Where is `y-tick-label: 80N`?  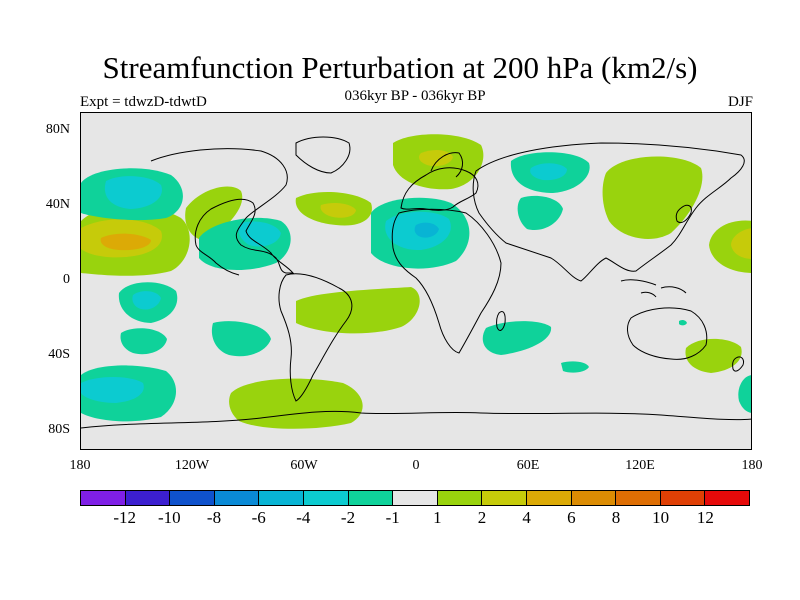 y-tick-label: 80N is located at coordinates (57, 129).